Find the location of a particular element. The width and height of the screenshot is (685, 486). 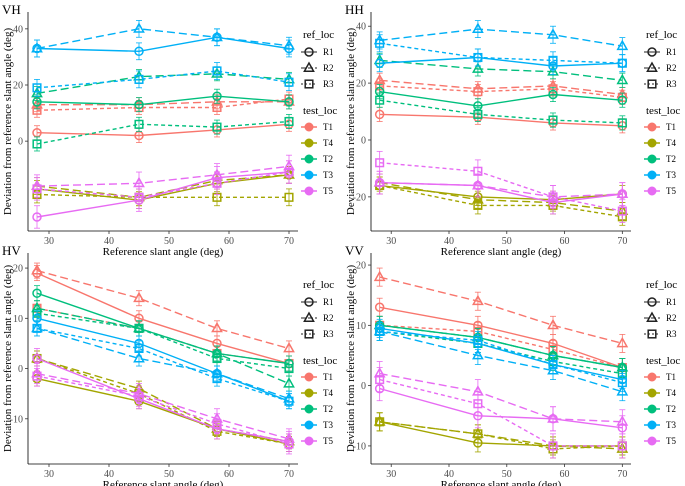

series-t3-r3 is located at coordinates (501, 357).